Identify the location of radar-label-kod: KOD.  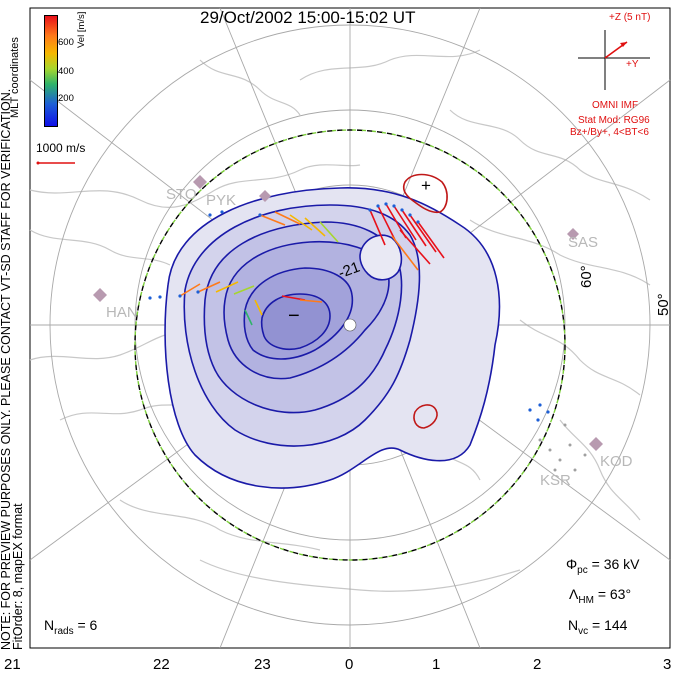
(616, 461).